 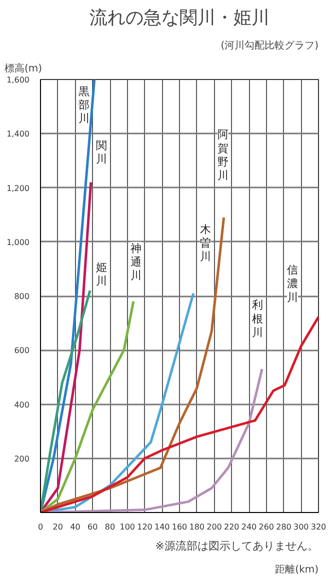 I want to click on y-tick-label: 600, so click(x=22, y=351).